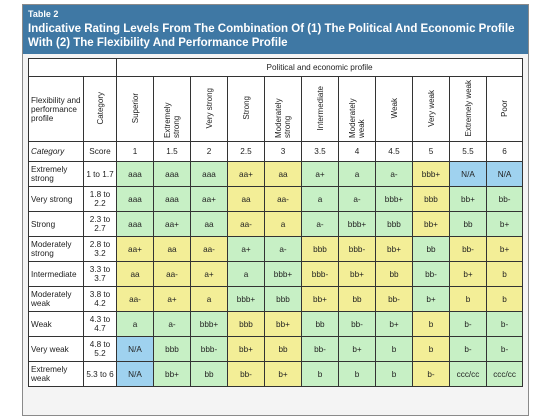 This screenshot has width=547, height=420. Describe the element at coordinates (135, 109) in the screenshot. I see `column-header: Superior` at that location.